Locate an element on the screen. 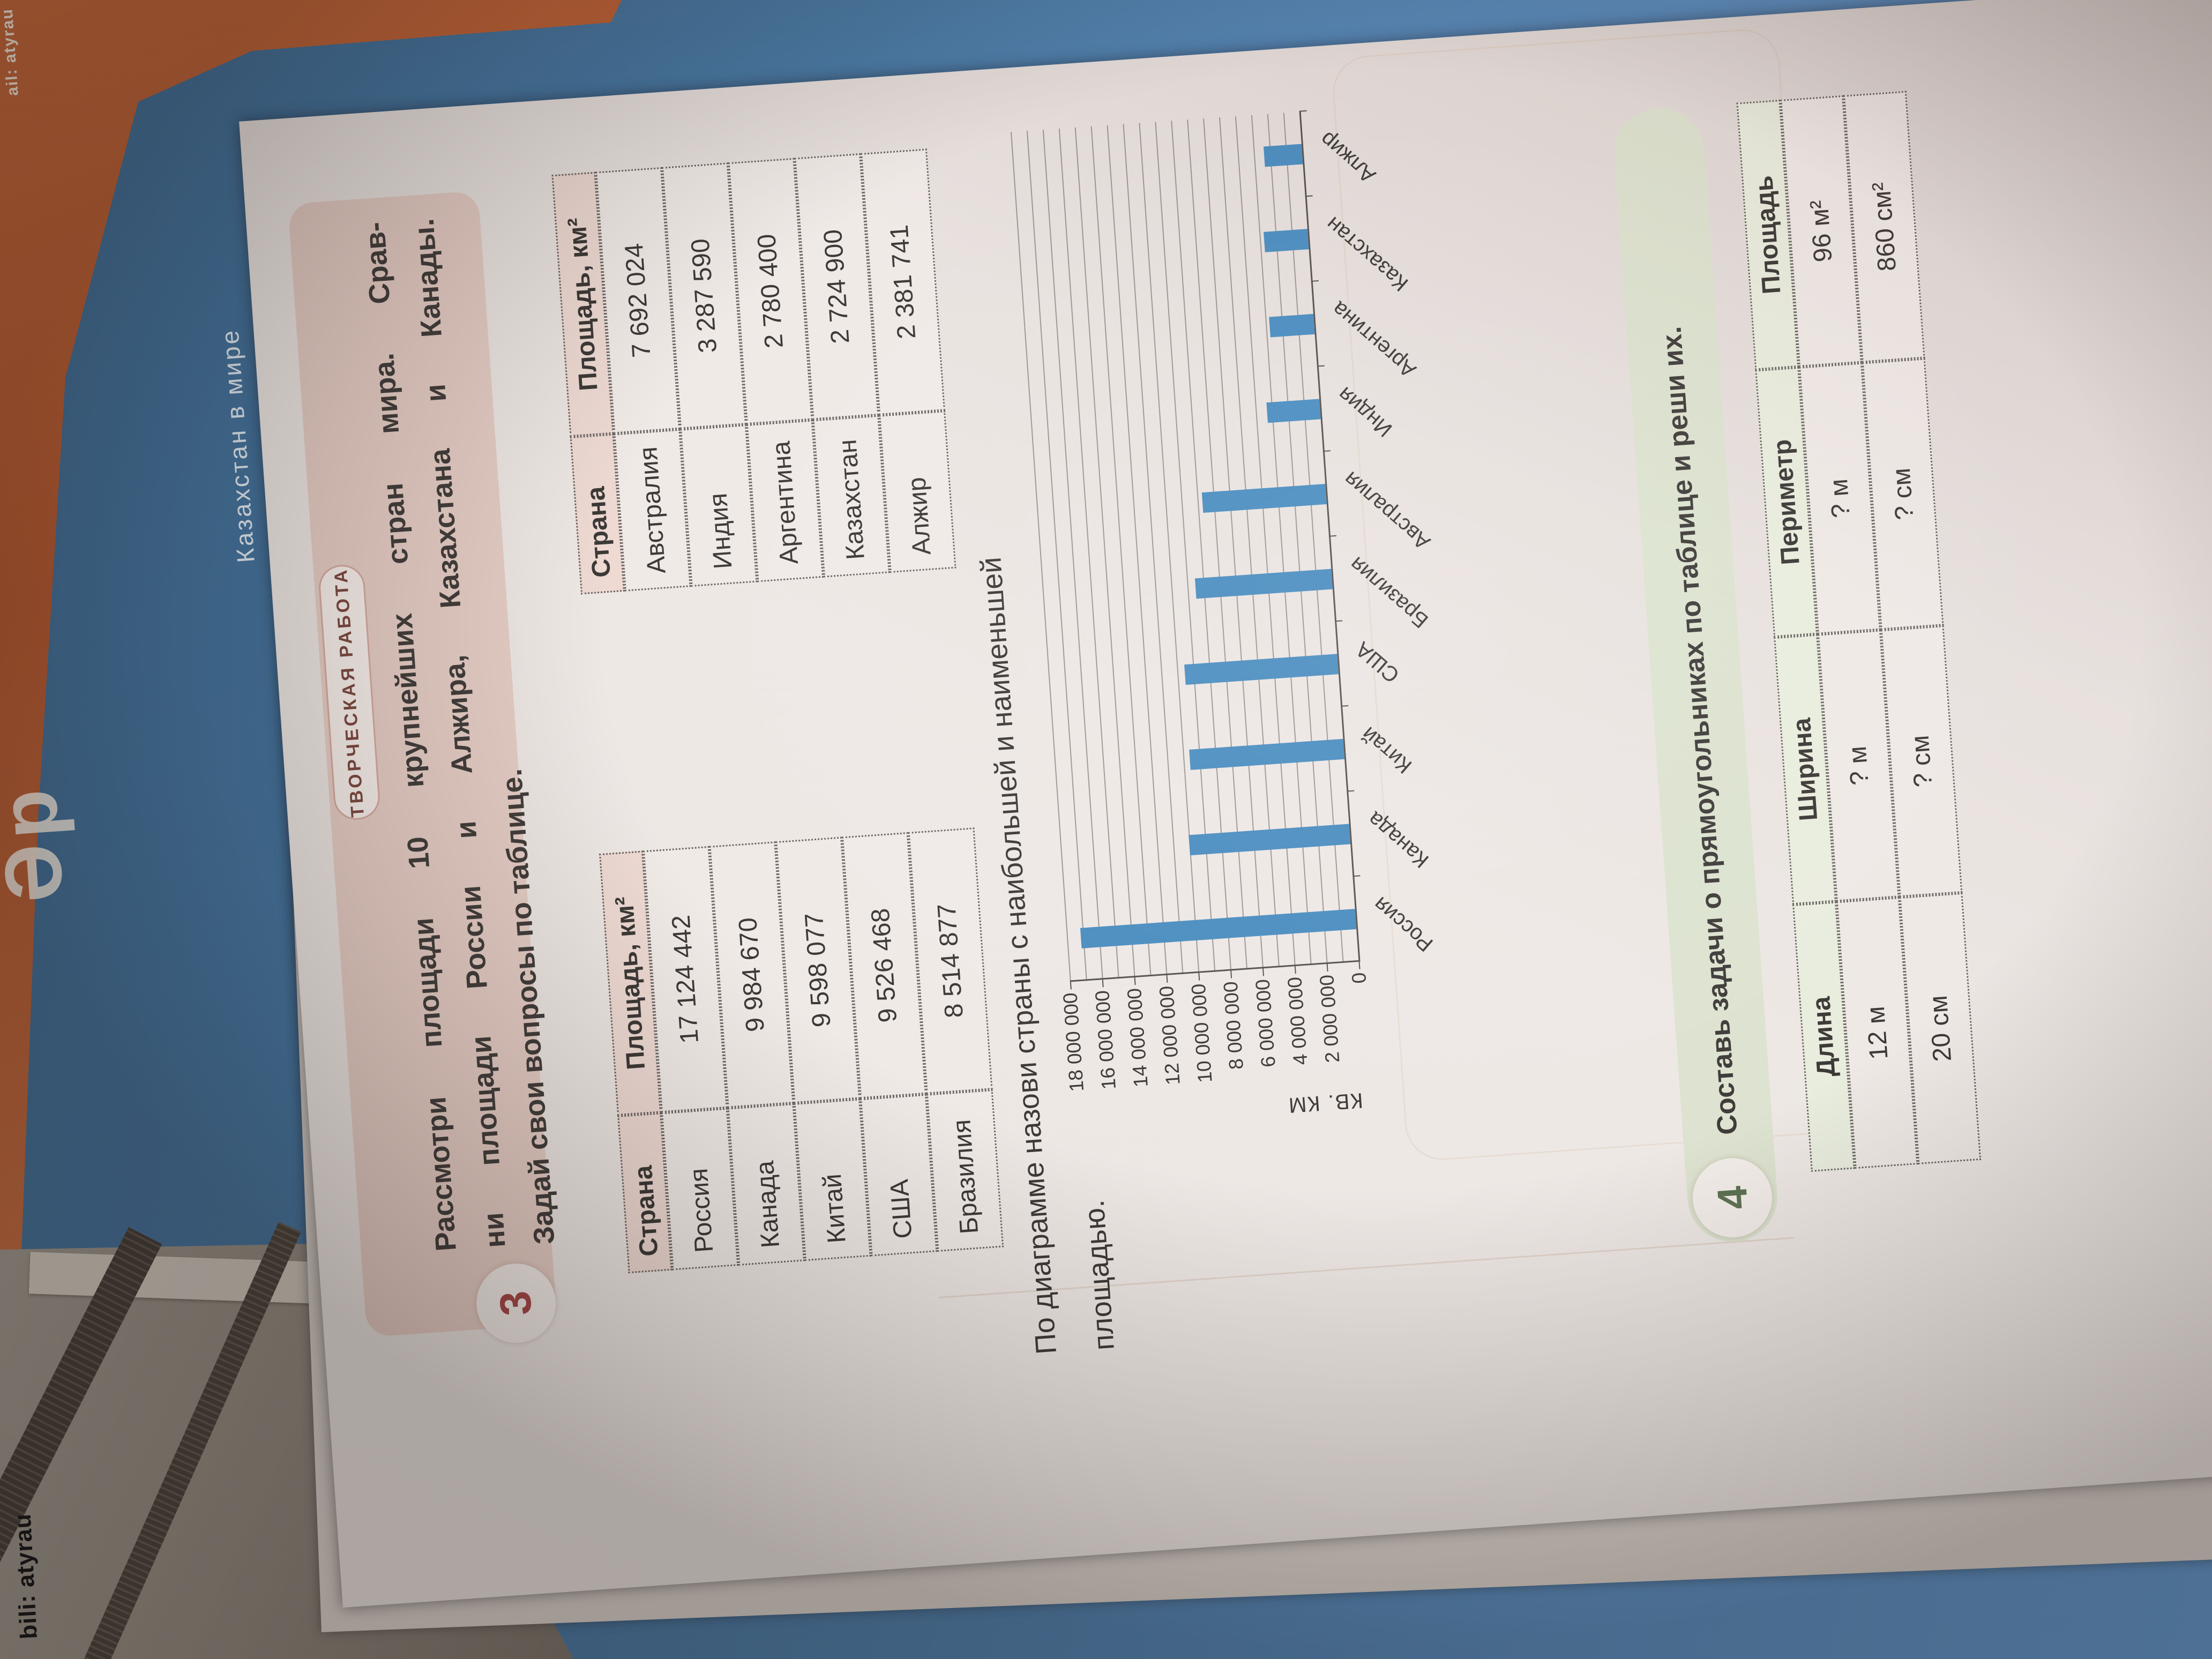 The height and width of the screenshot is (1659, 2212). bar-США is located at coordinates (1261, 669).